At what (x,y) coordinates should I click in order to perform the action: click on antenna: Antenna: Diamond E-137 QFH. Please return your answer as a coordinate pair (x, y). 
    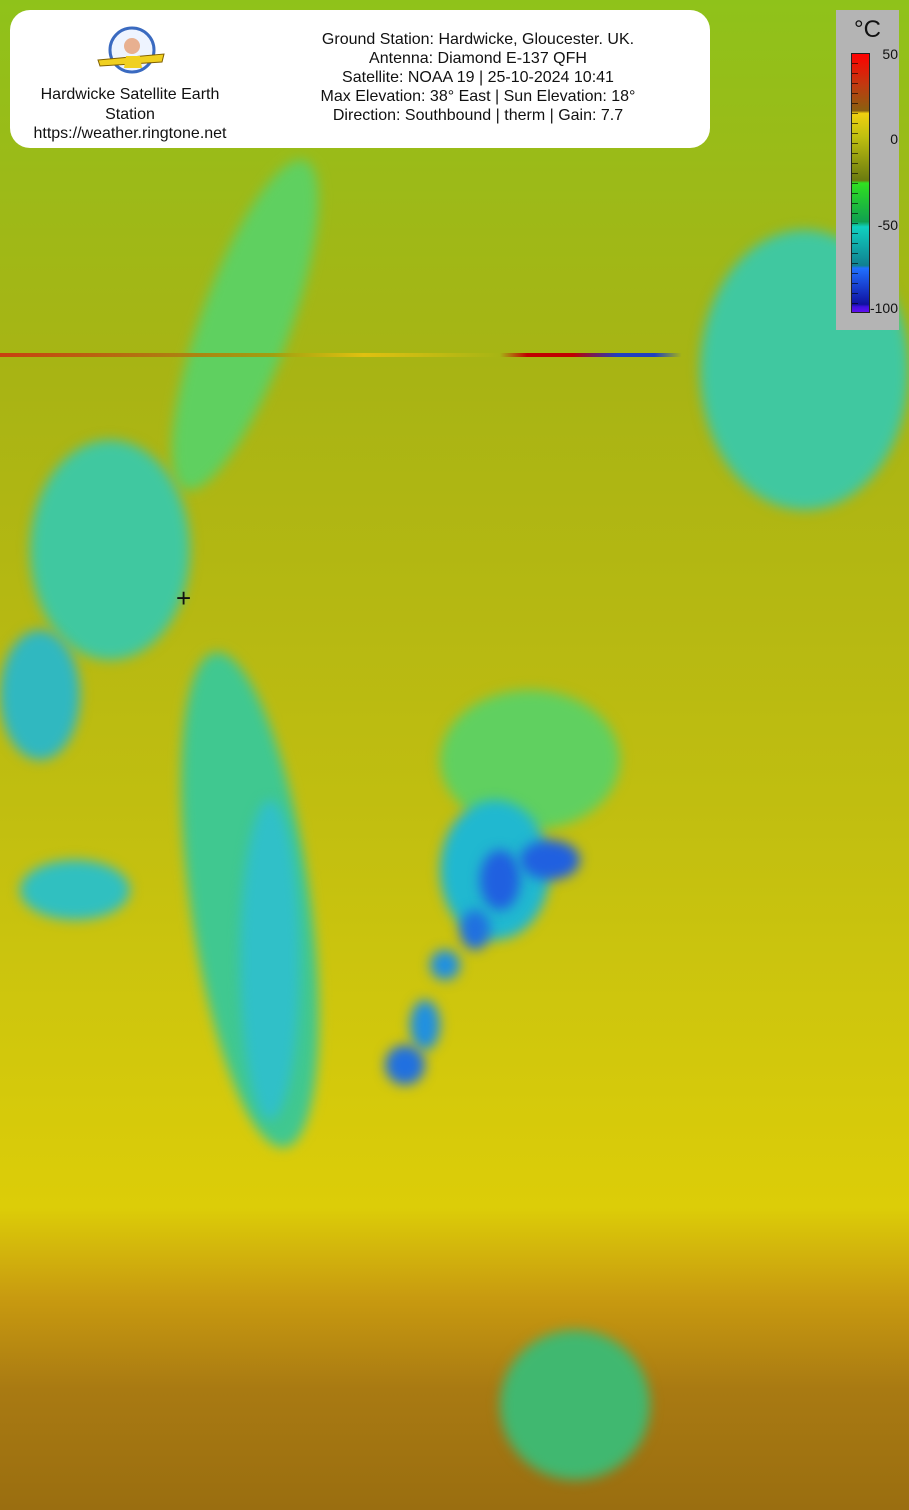
    Looking at the image, I should click on (478, 58).